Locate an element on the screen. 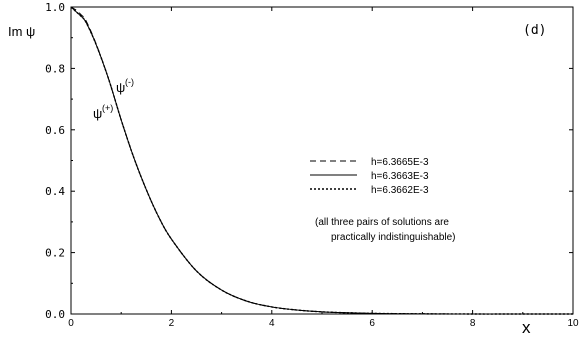 This screenshot has width=584, height=339. y-tick-label: 0.8 is located at coordinates (55, 68).